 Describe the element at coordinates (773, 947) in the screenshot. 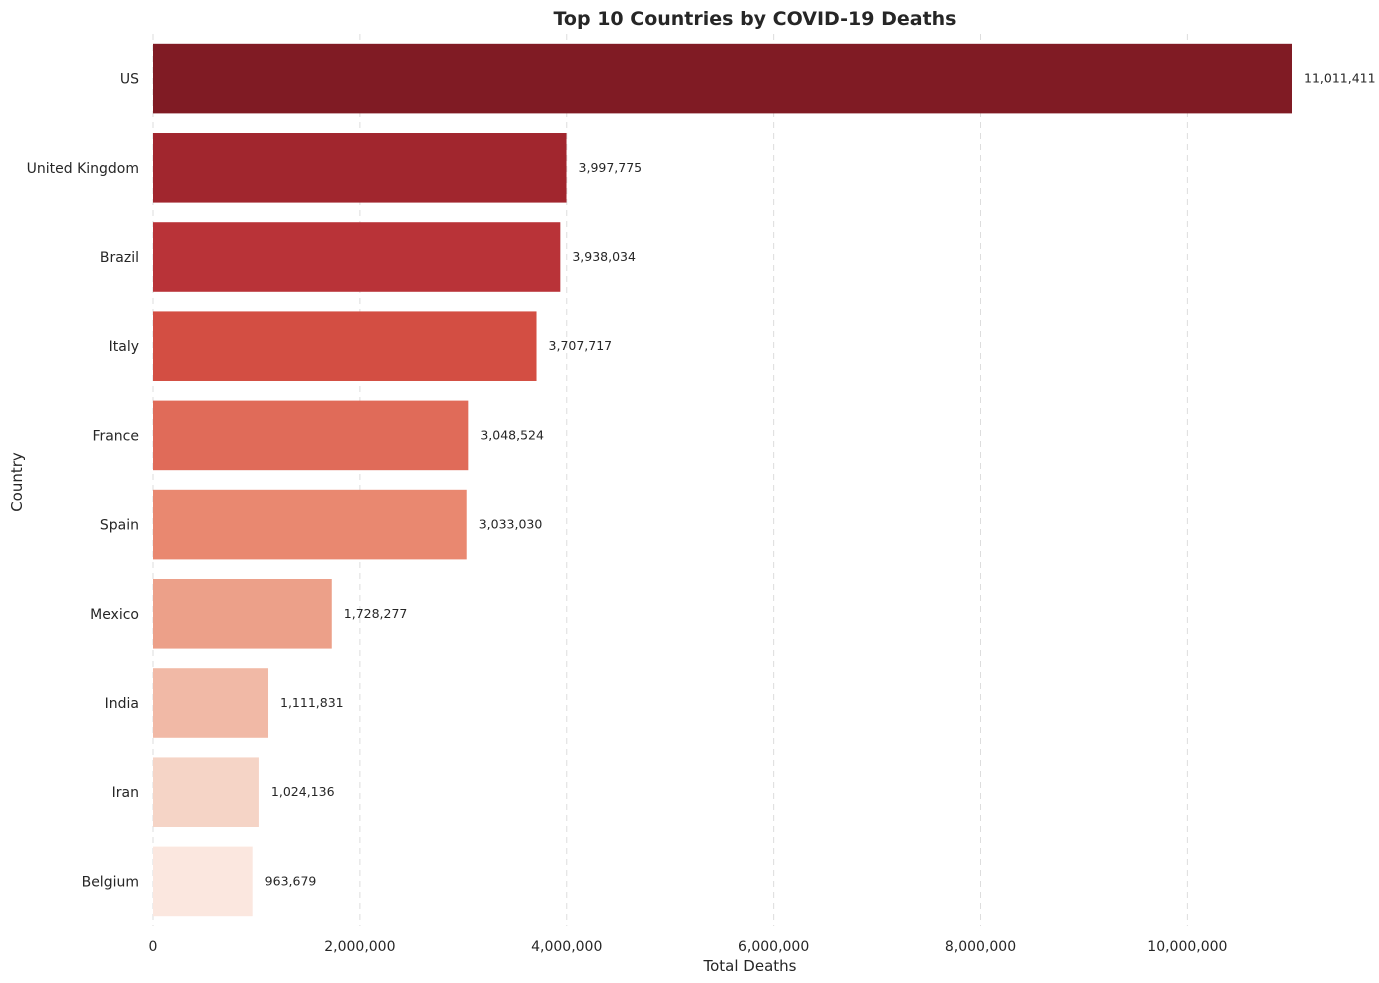

I see `x-tick-label: 6,000,000` at that location.